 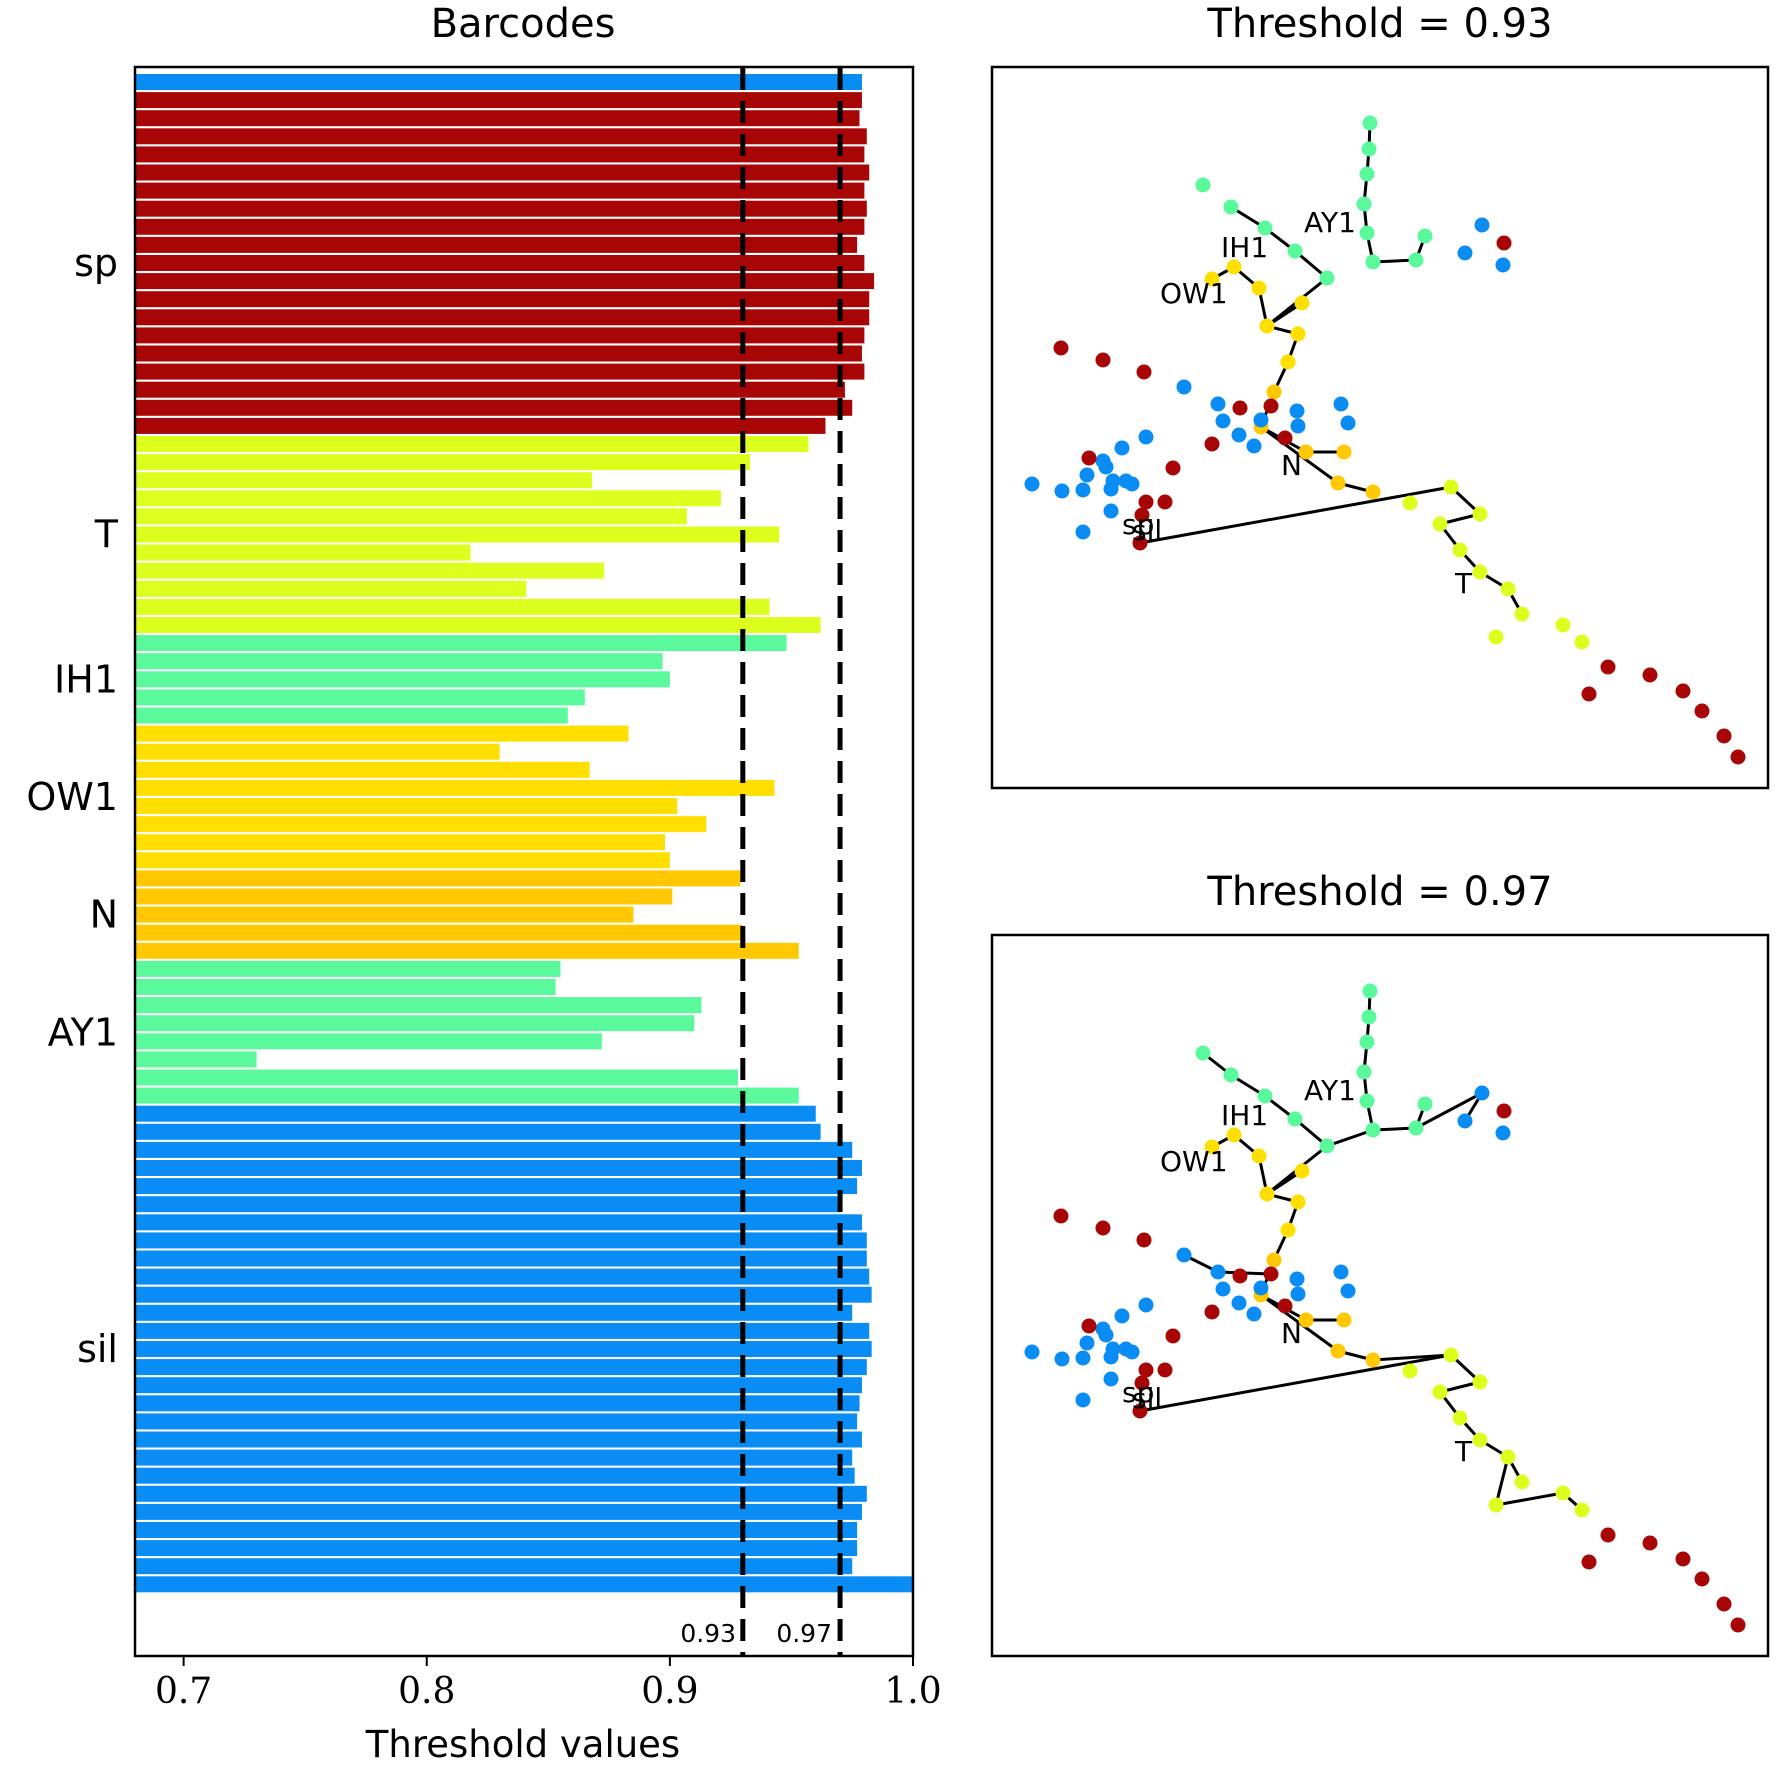 What do you see at coordinates (1502, 1481) in the screenshot?
I see `graph-edge` at bounding box center [1502, 1481].